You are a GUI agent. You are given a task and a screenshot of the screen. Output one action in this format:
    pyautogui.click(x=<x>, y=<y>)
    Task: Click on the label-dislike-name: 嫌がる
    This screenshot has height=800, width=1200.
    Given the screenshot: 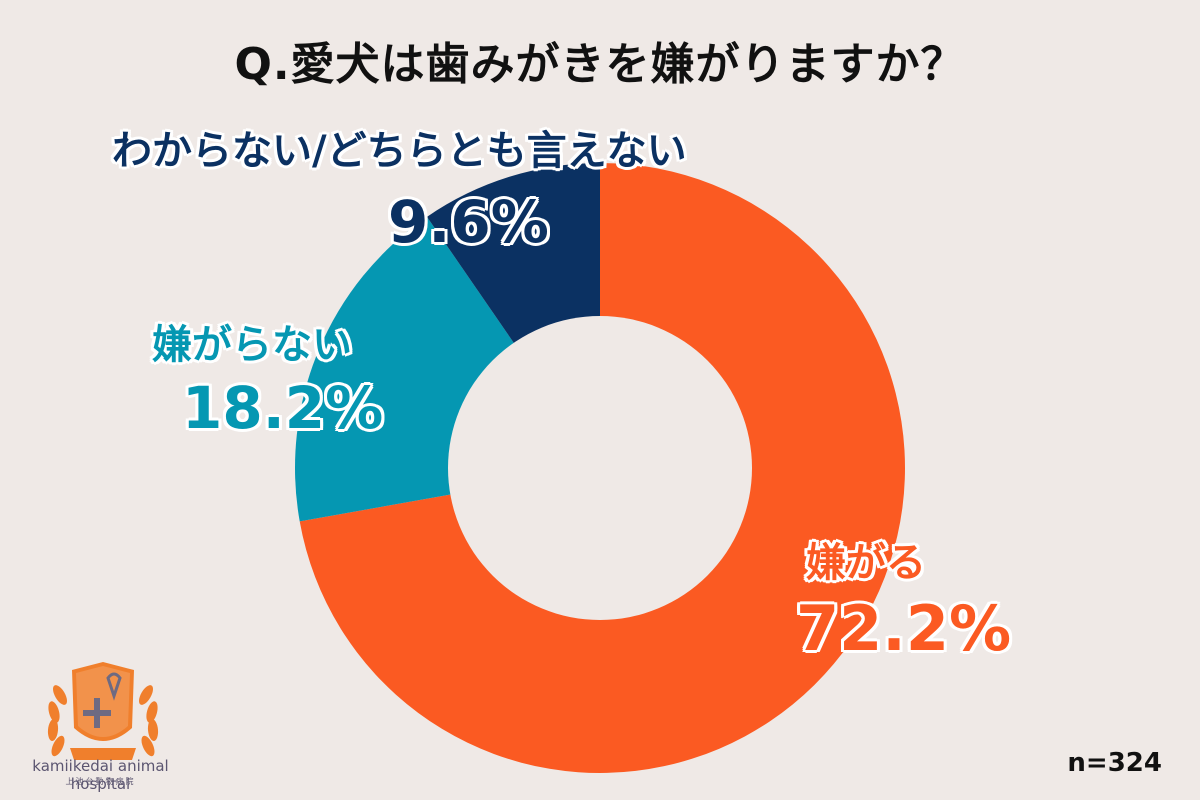 What is the action you would take?
    pyautogui.click(x=866, y=563)
    